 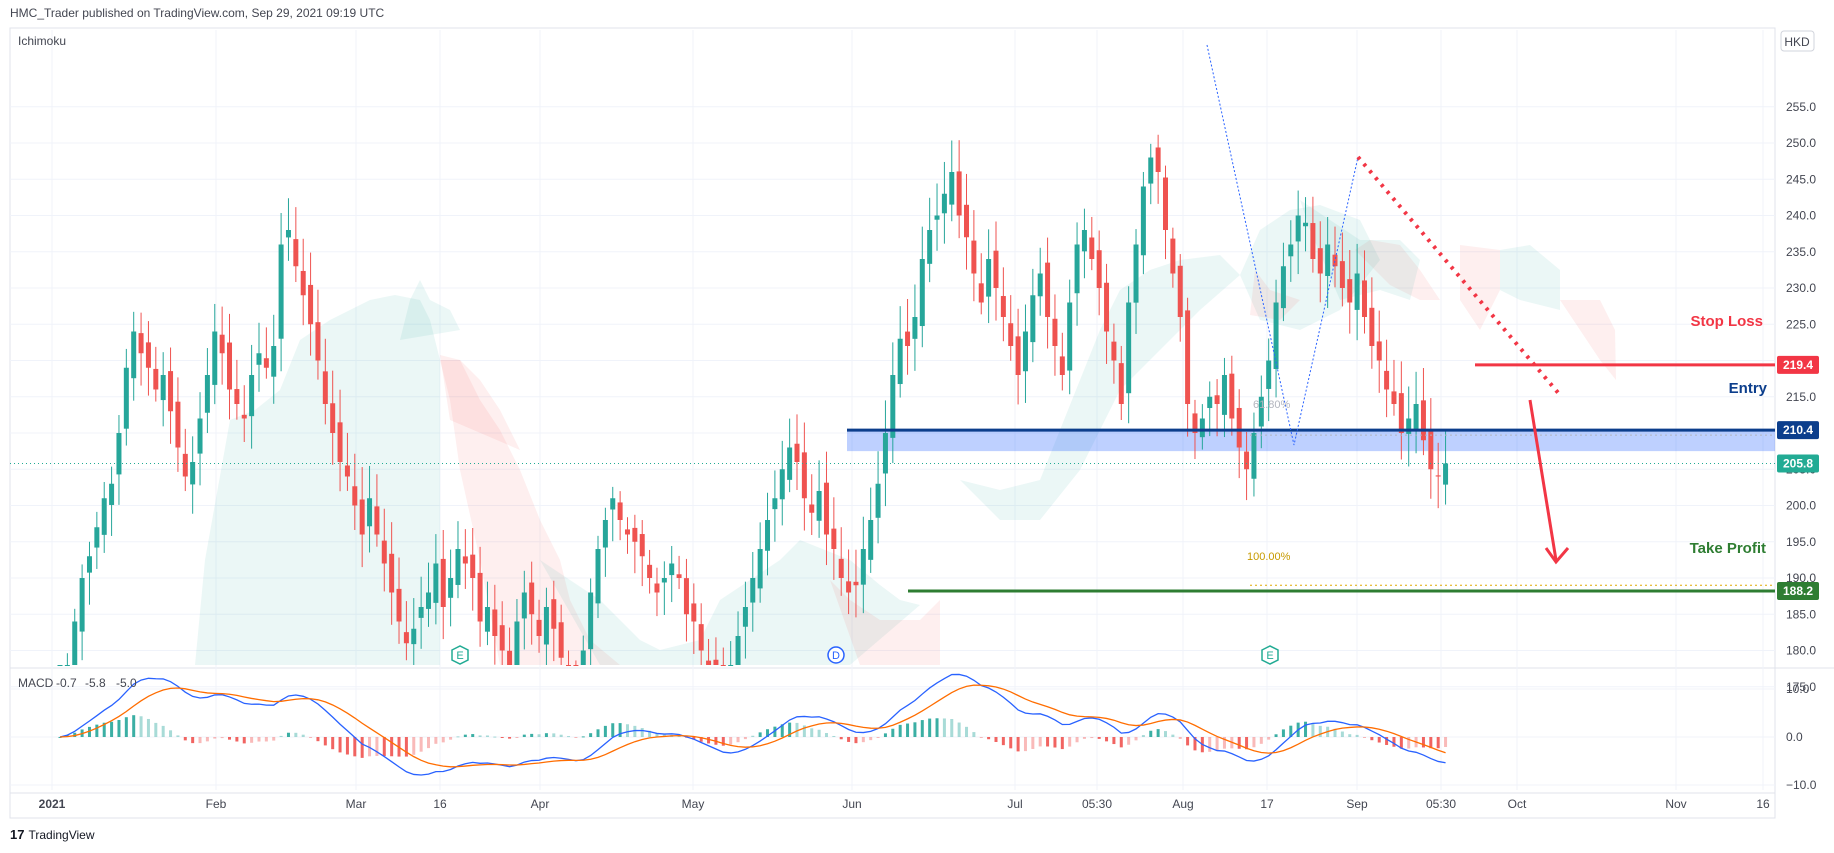 I want to click on price-axis-label: 210.4, so click(x=1798, y=430).